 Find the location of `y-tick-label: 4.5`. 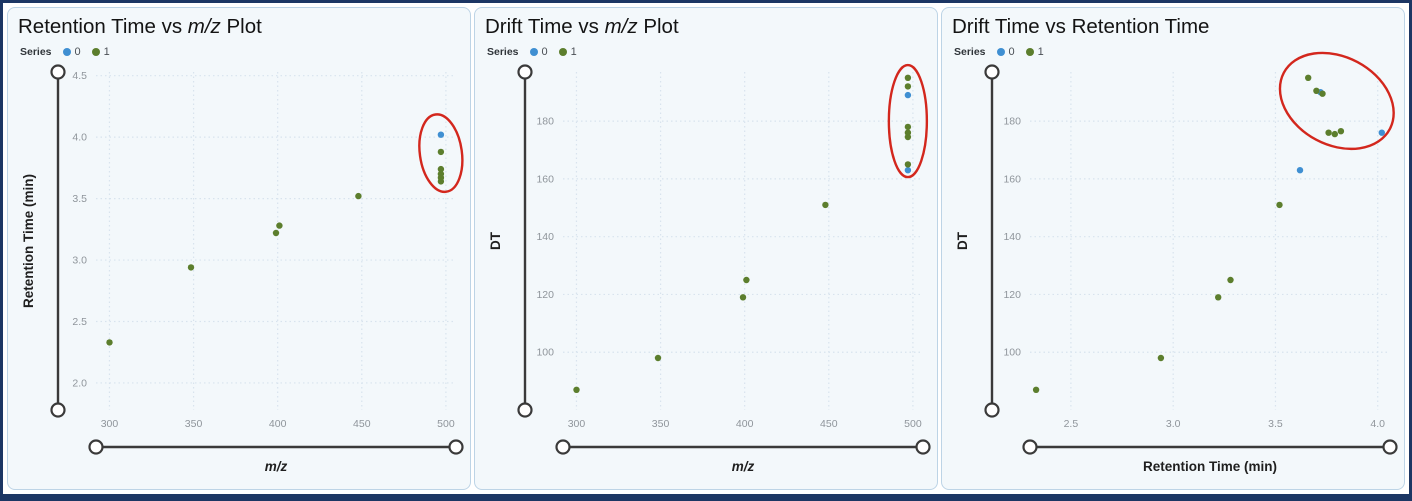

y-tick-label: 4.5 is located at coordinates (79, 76).